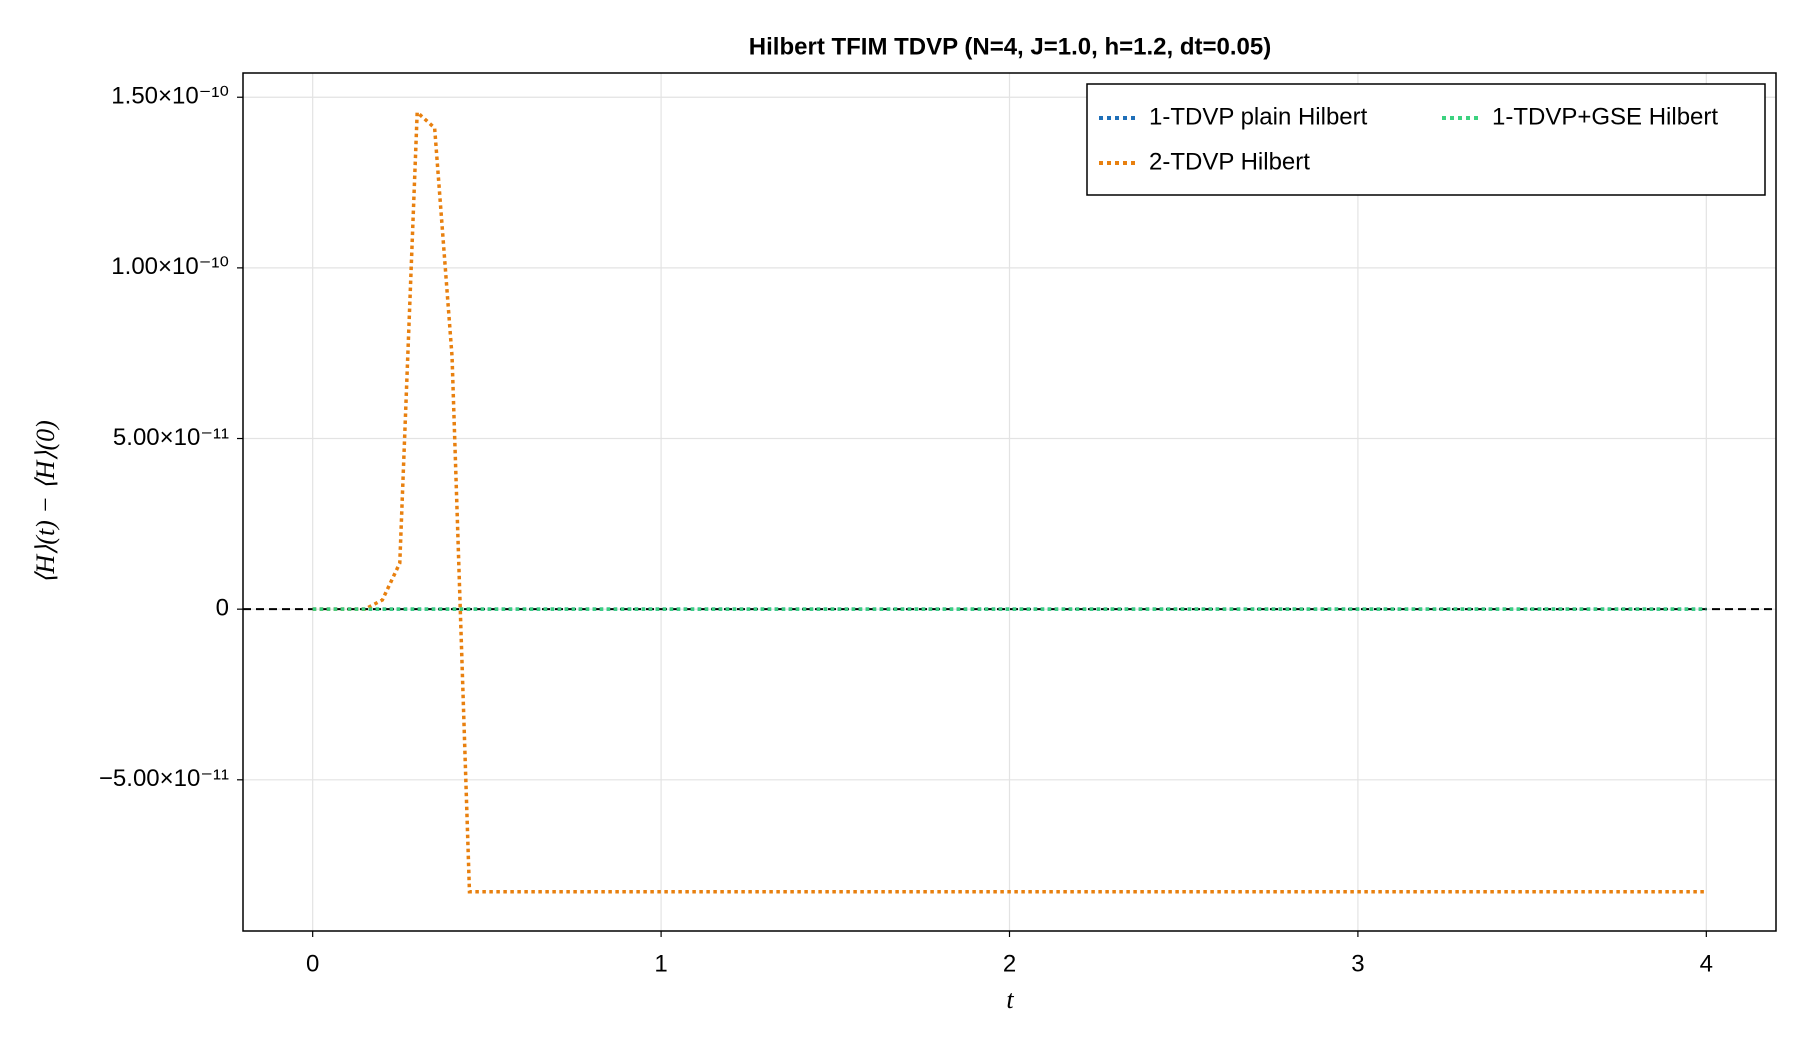  What do you see at coordinates (1229, 161) in the screenshot?
I see `legend-label: 2-TDVP Hilbert` at bounding box center [1229, 161].